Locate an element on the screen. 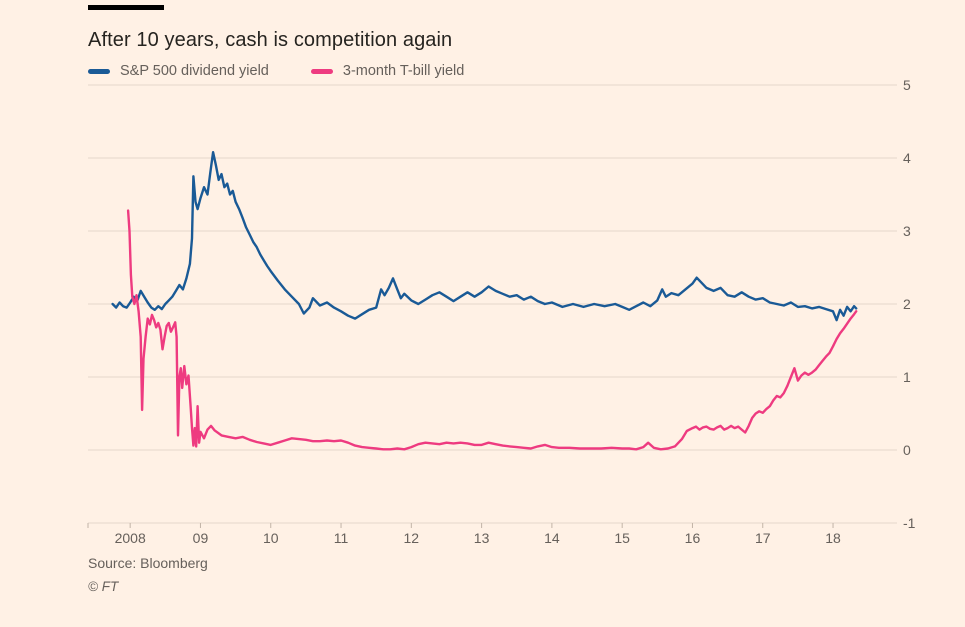 The image size is (965, 627). y-tick-label--1: -1 is located at coordinates (909, 523).